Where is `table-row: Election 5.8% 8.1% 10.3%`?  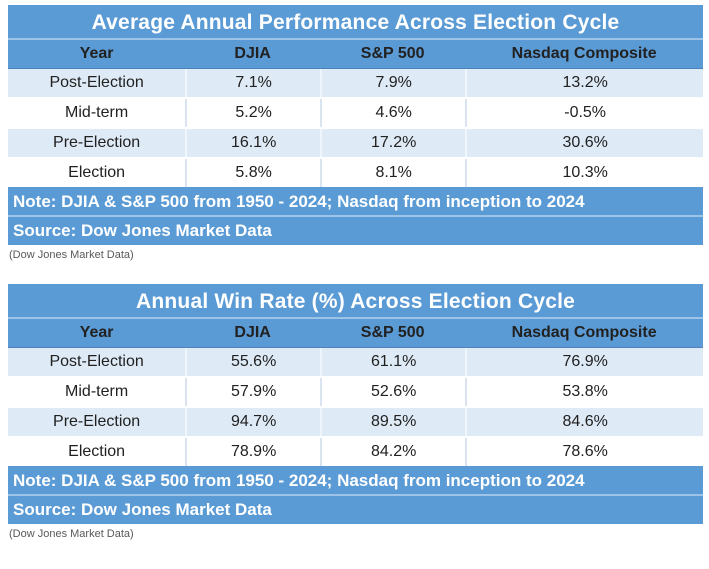 table-row: Election 5.8% 8.1% 10.3% is located at coordinates (355, 173).